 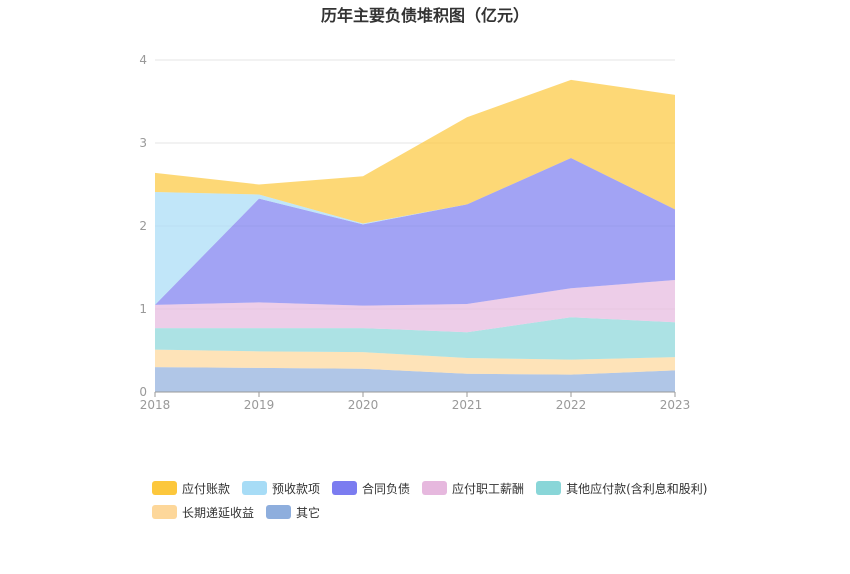 What do you see at coordinates (218, 512) in the screenshot?
I see `legend-label: 长期递延收益` at bounding box center [218, 512].